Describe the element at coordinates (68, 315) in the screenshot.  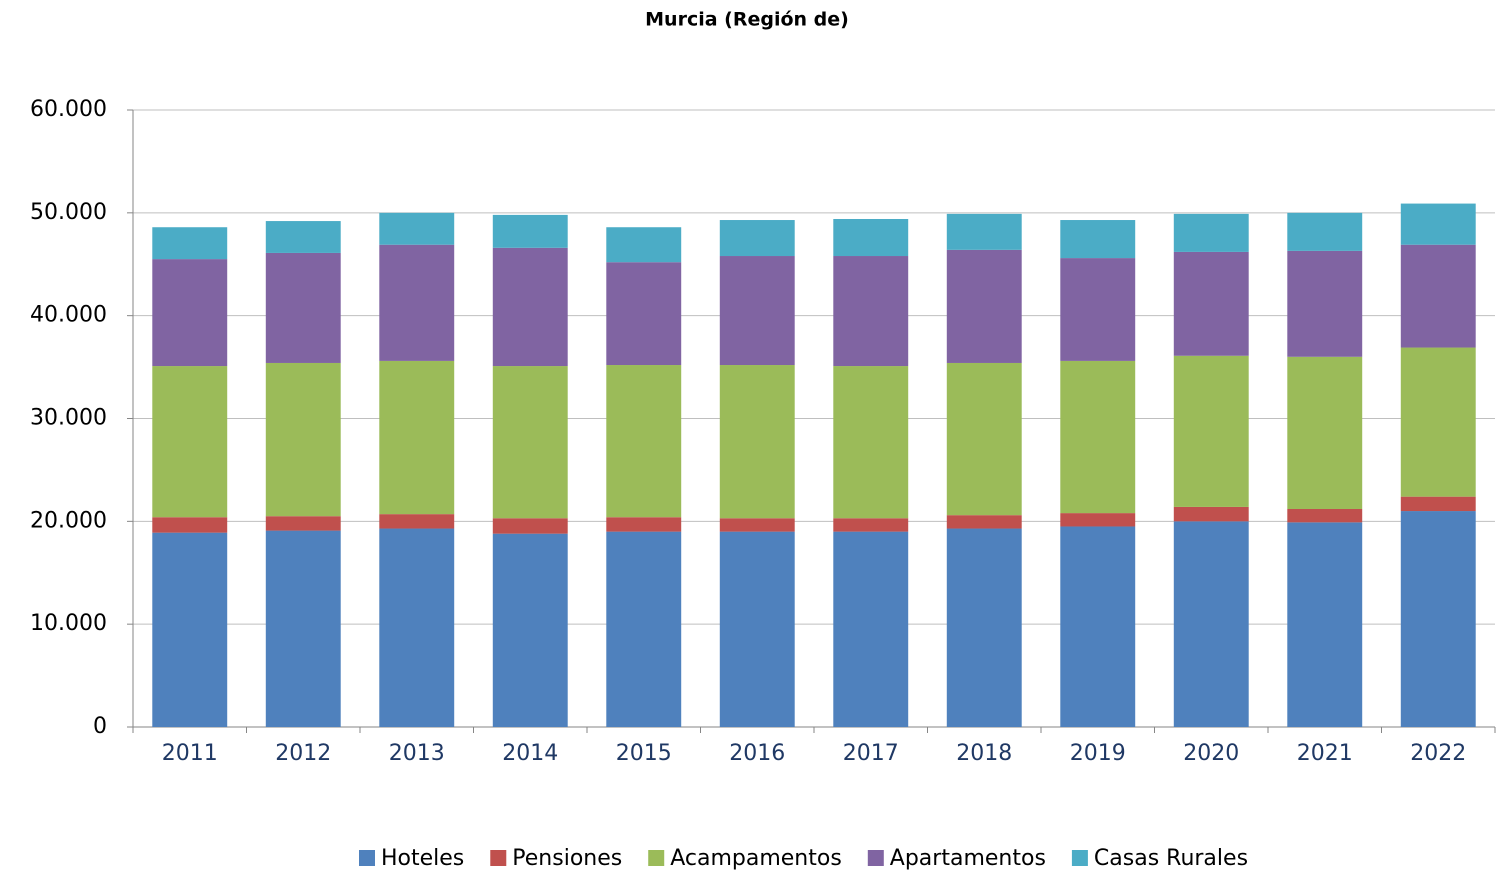
I see `y-tick-label: 40.000` at that location.